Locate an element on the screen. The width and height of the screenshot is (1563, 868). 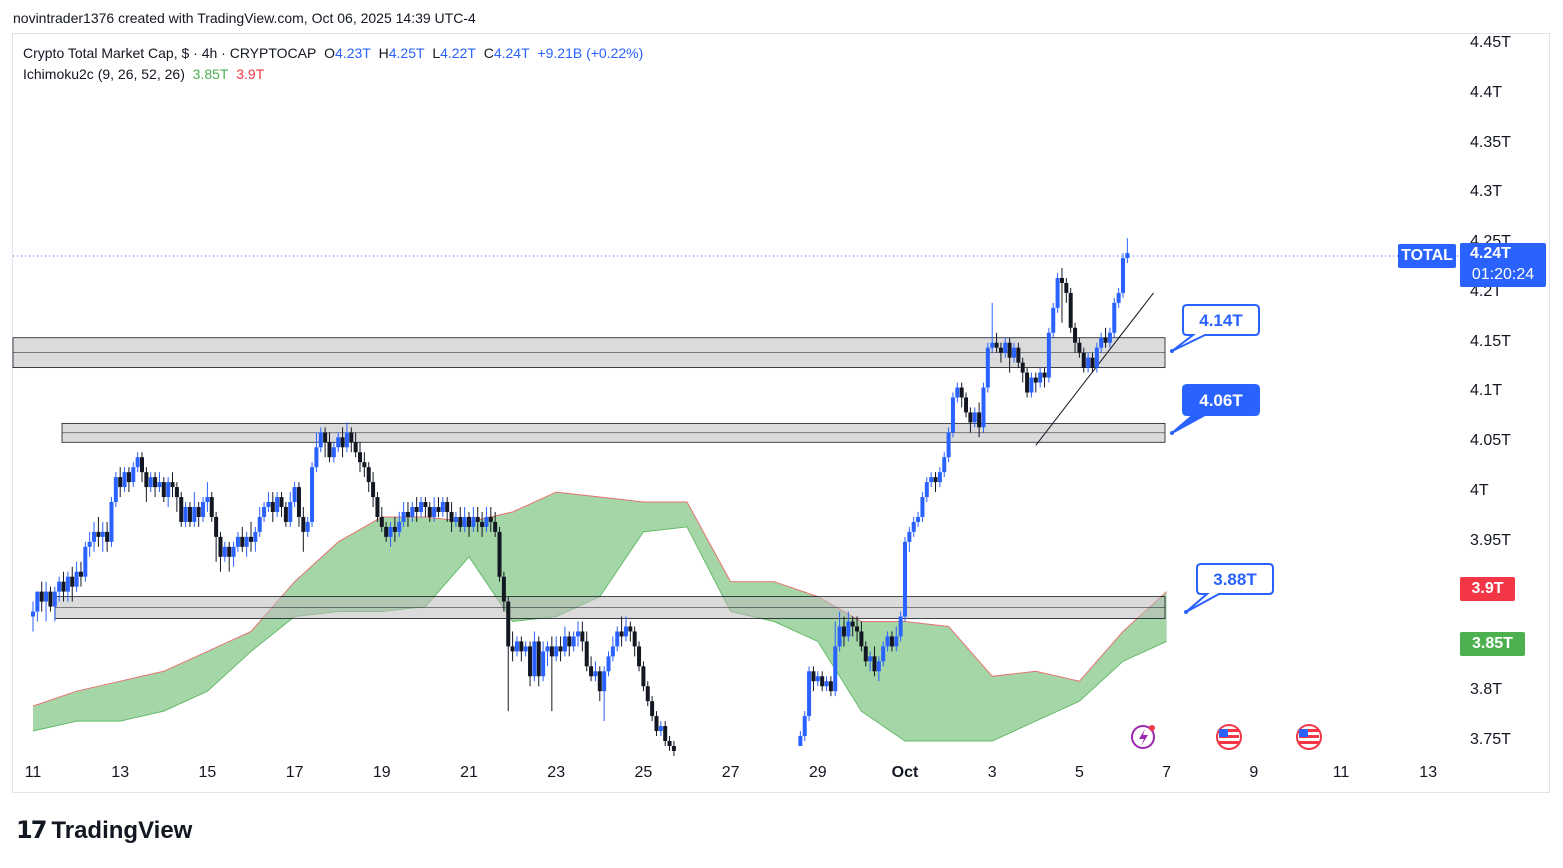
trendline is located at coordinates (1094, 369).